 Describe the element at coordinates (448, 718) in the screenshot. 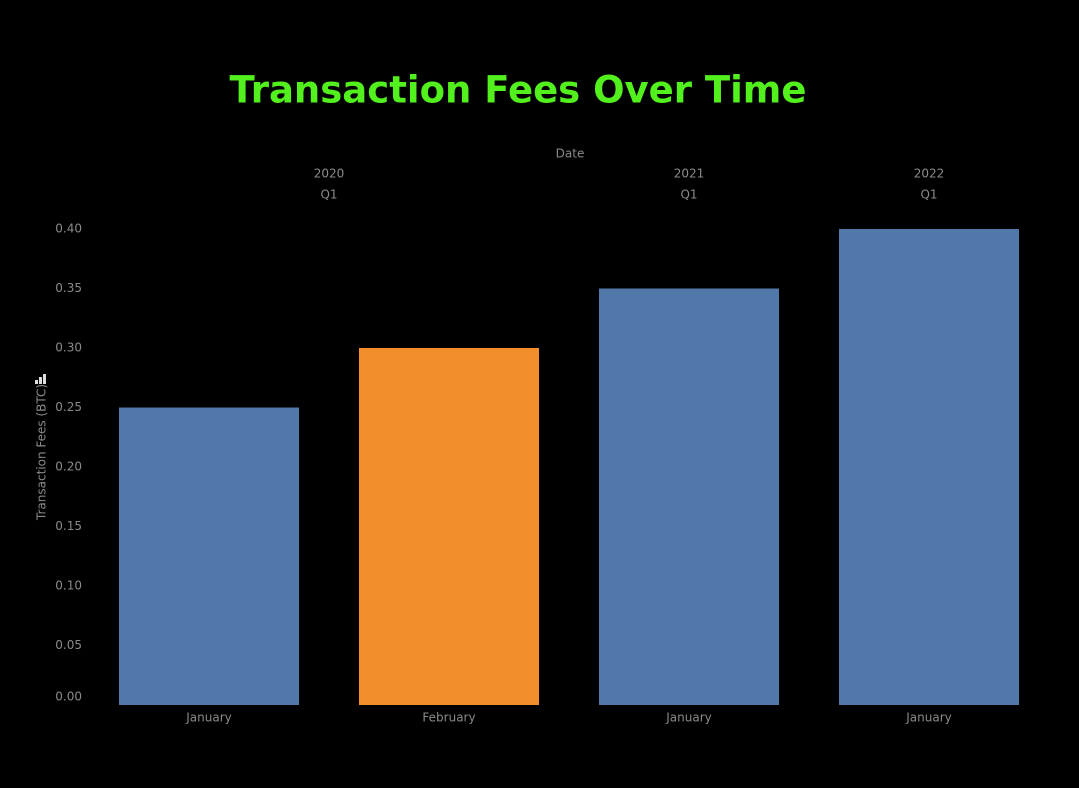

I see `x-tick-label: February` at that location.